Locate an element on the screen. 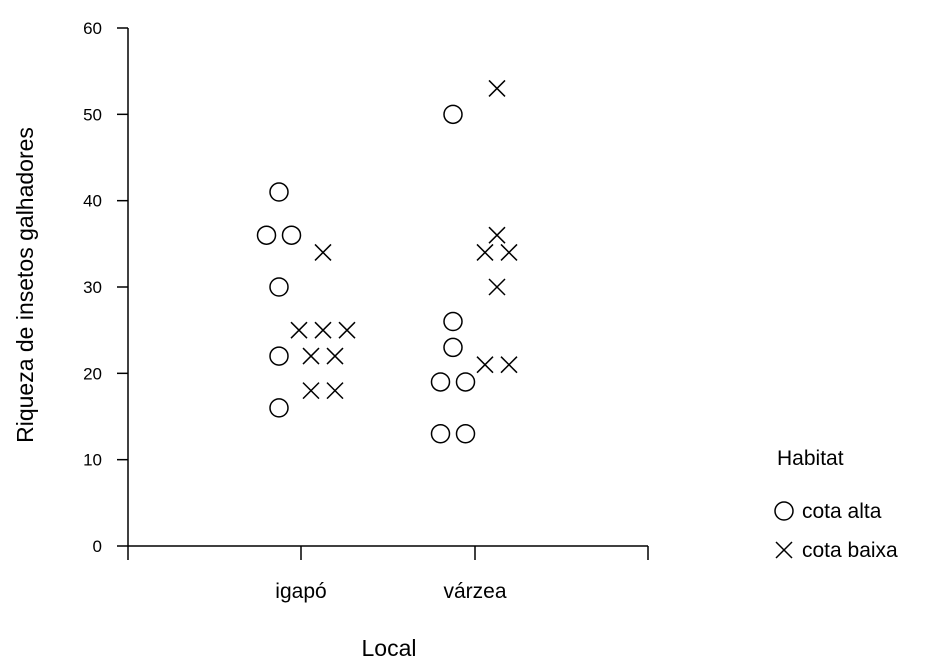 The image size is (928, 667). legend-label: cota alta is located at coordinates (842, 511).